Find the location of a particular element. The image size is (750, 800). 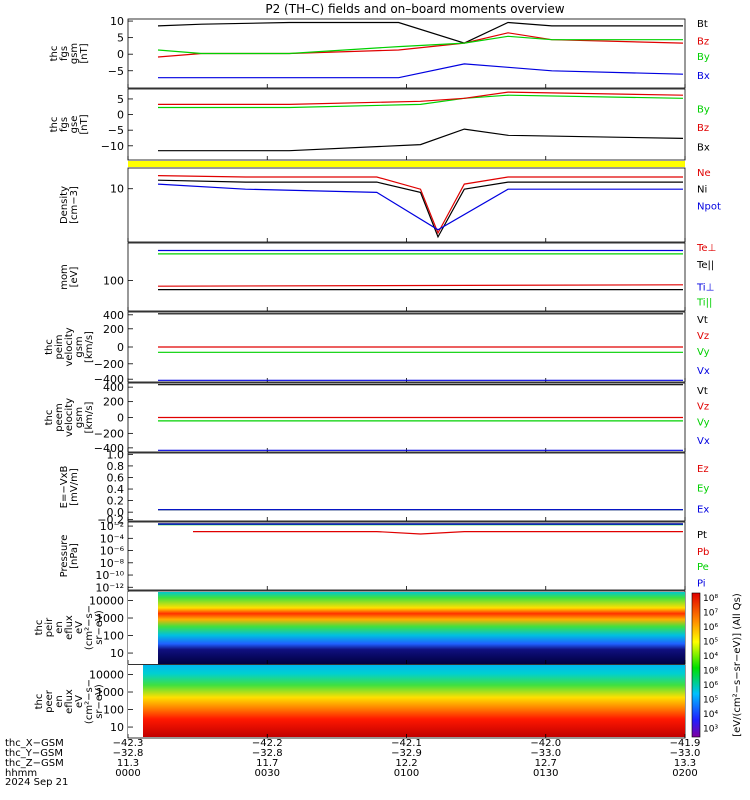

legend-entry: Bx is located at coordinates (703, 76).